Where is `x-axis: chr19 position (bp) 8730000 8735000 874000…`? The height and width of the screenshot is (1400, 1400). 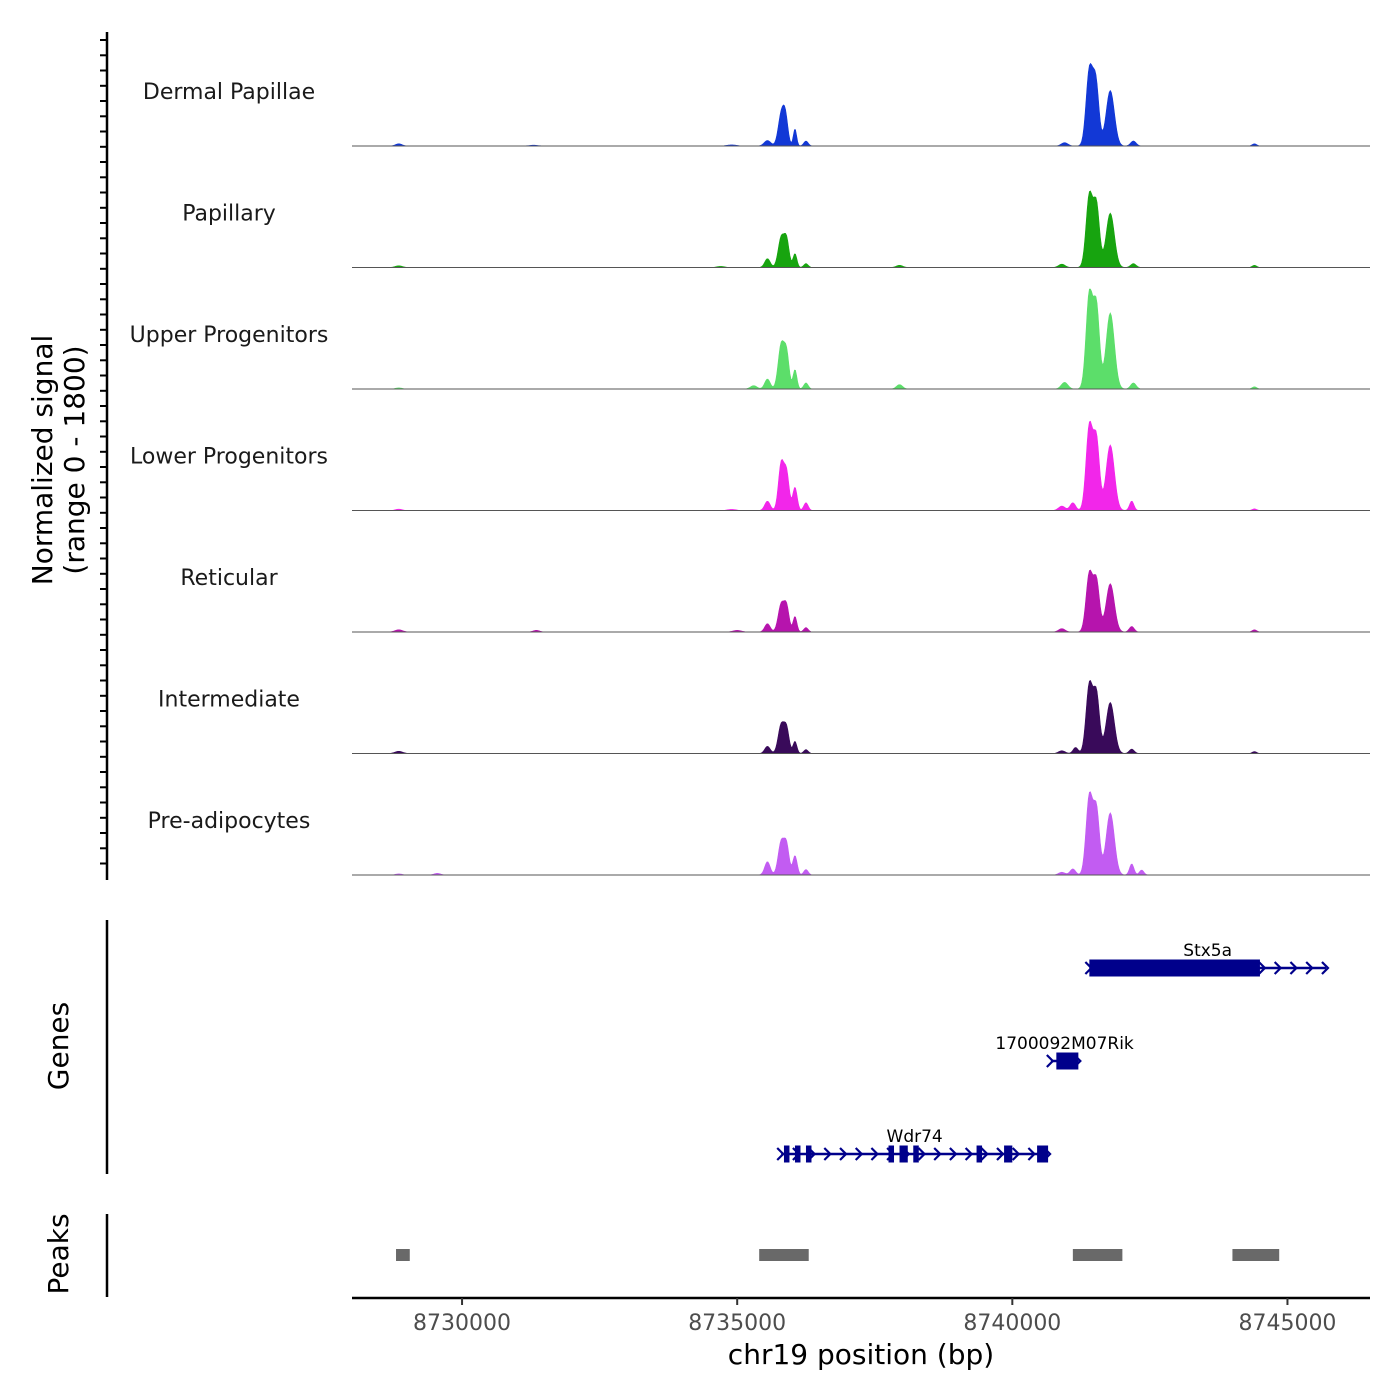 x-axis: chr19 position (bp) 8730000 8735000 874000… is located at coordinates (861, 1333).